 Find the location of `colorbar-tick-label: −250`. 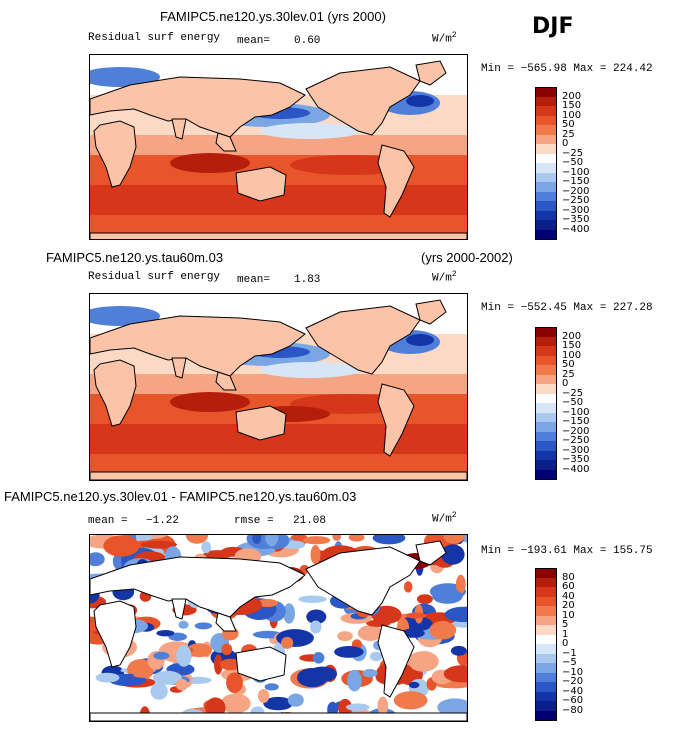

colorbar-tick-label: −250 is located at coordinates (576, 200).